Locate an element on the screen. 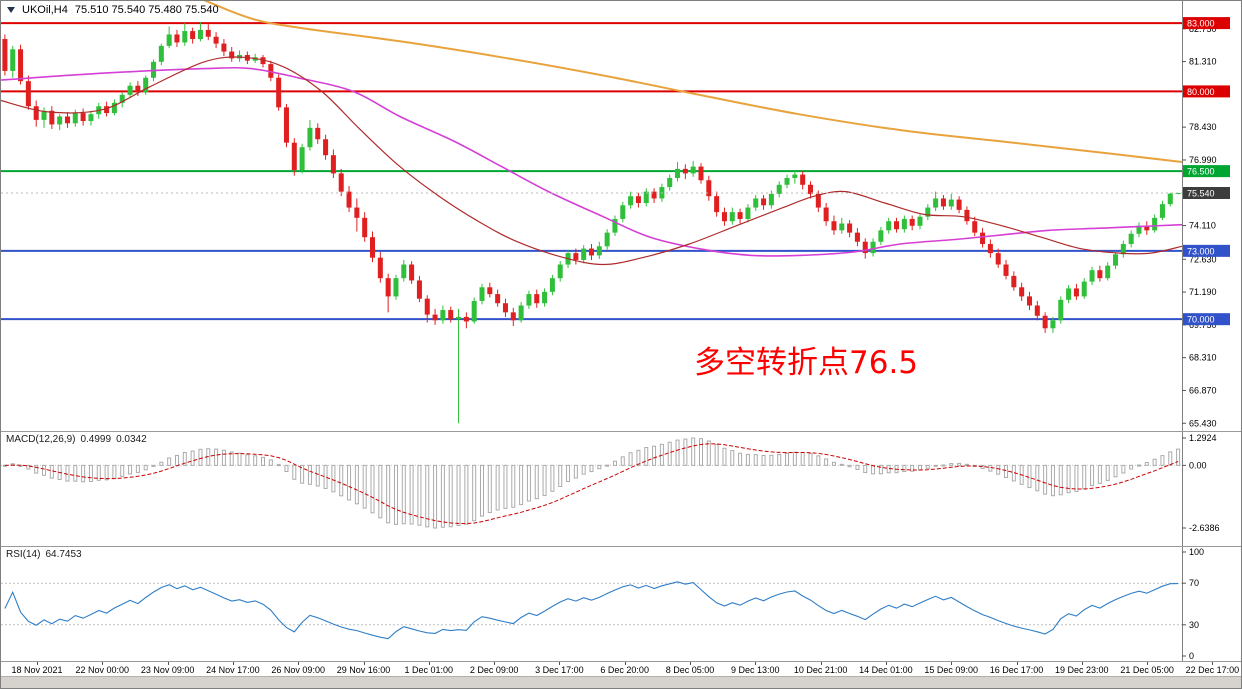  svg-text: 80.000 is located at coordinates (1201, 92).